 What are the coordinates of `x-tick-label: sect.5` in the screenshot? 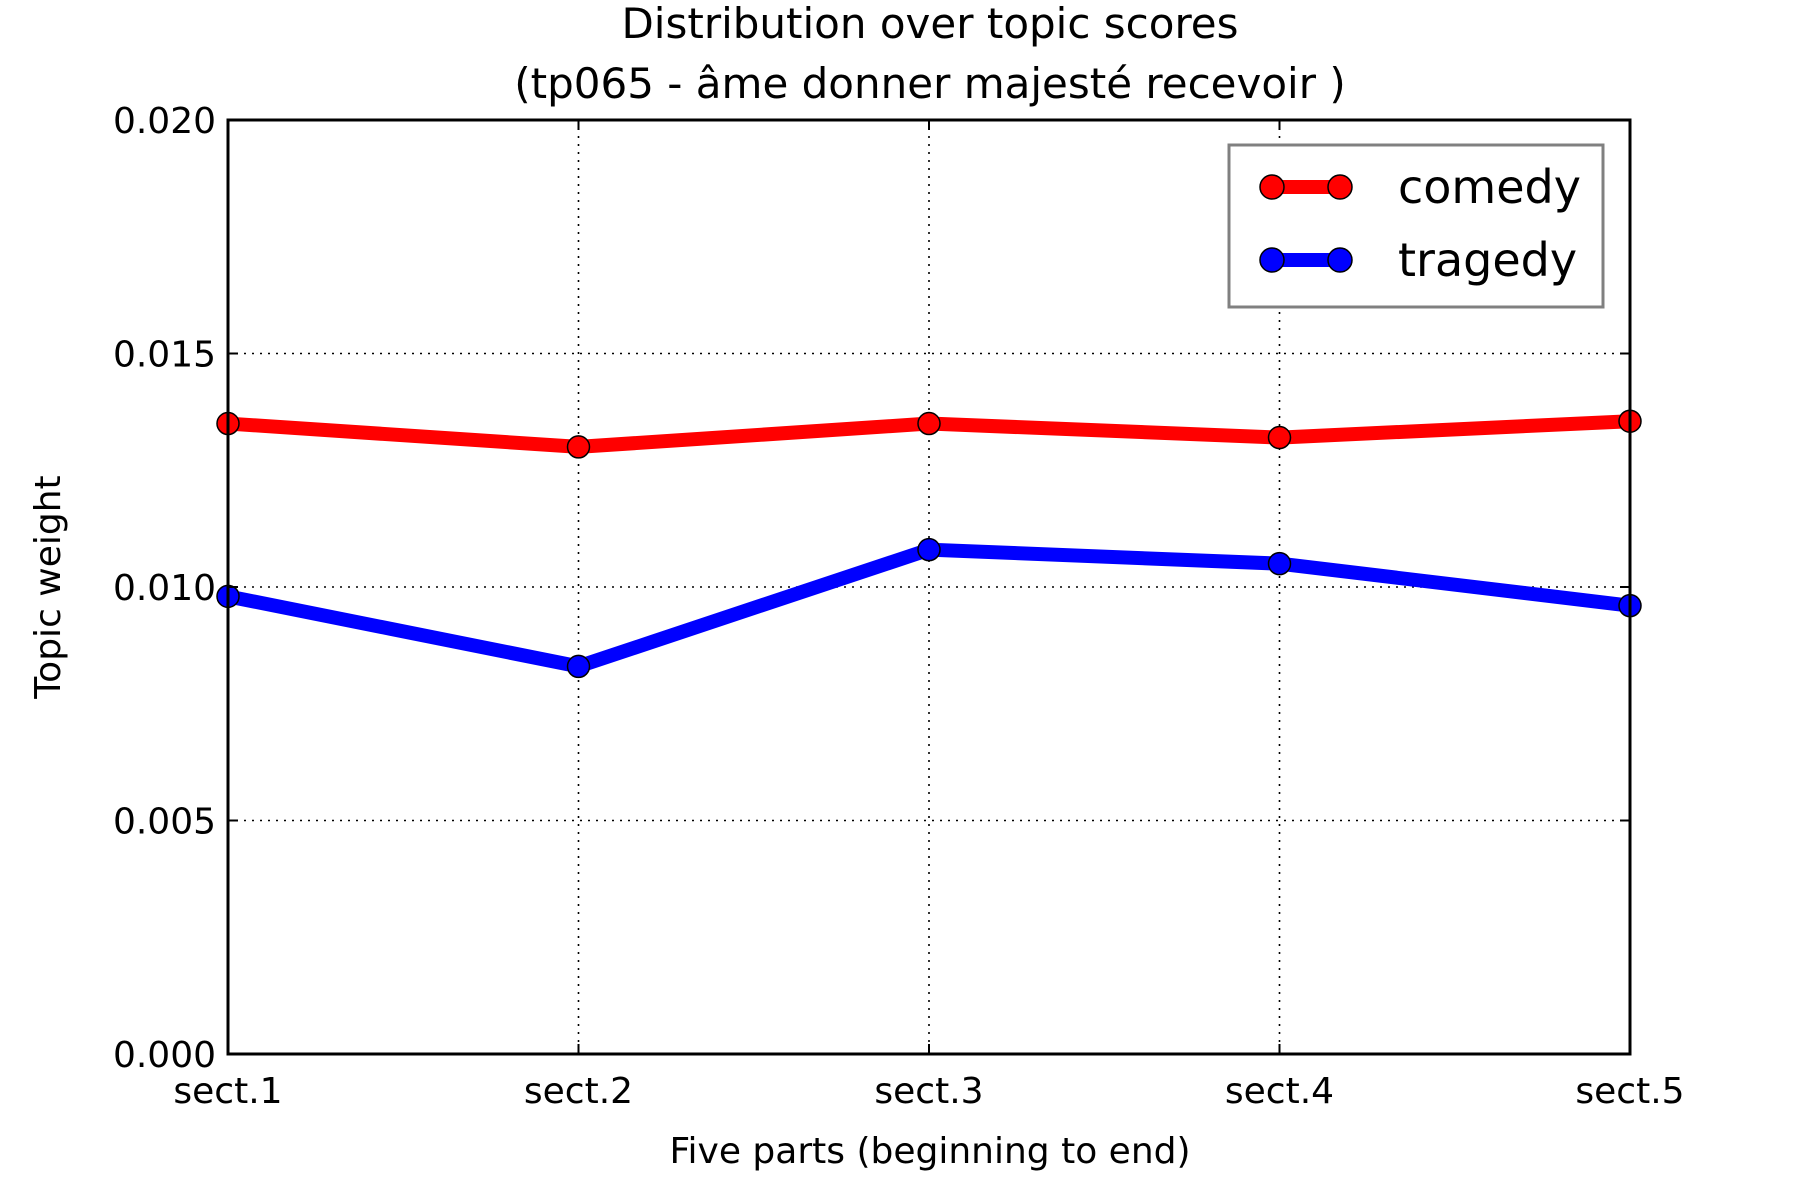 It's located at (1629, 1091).